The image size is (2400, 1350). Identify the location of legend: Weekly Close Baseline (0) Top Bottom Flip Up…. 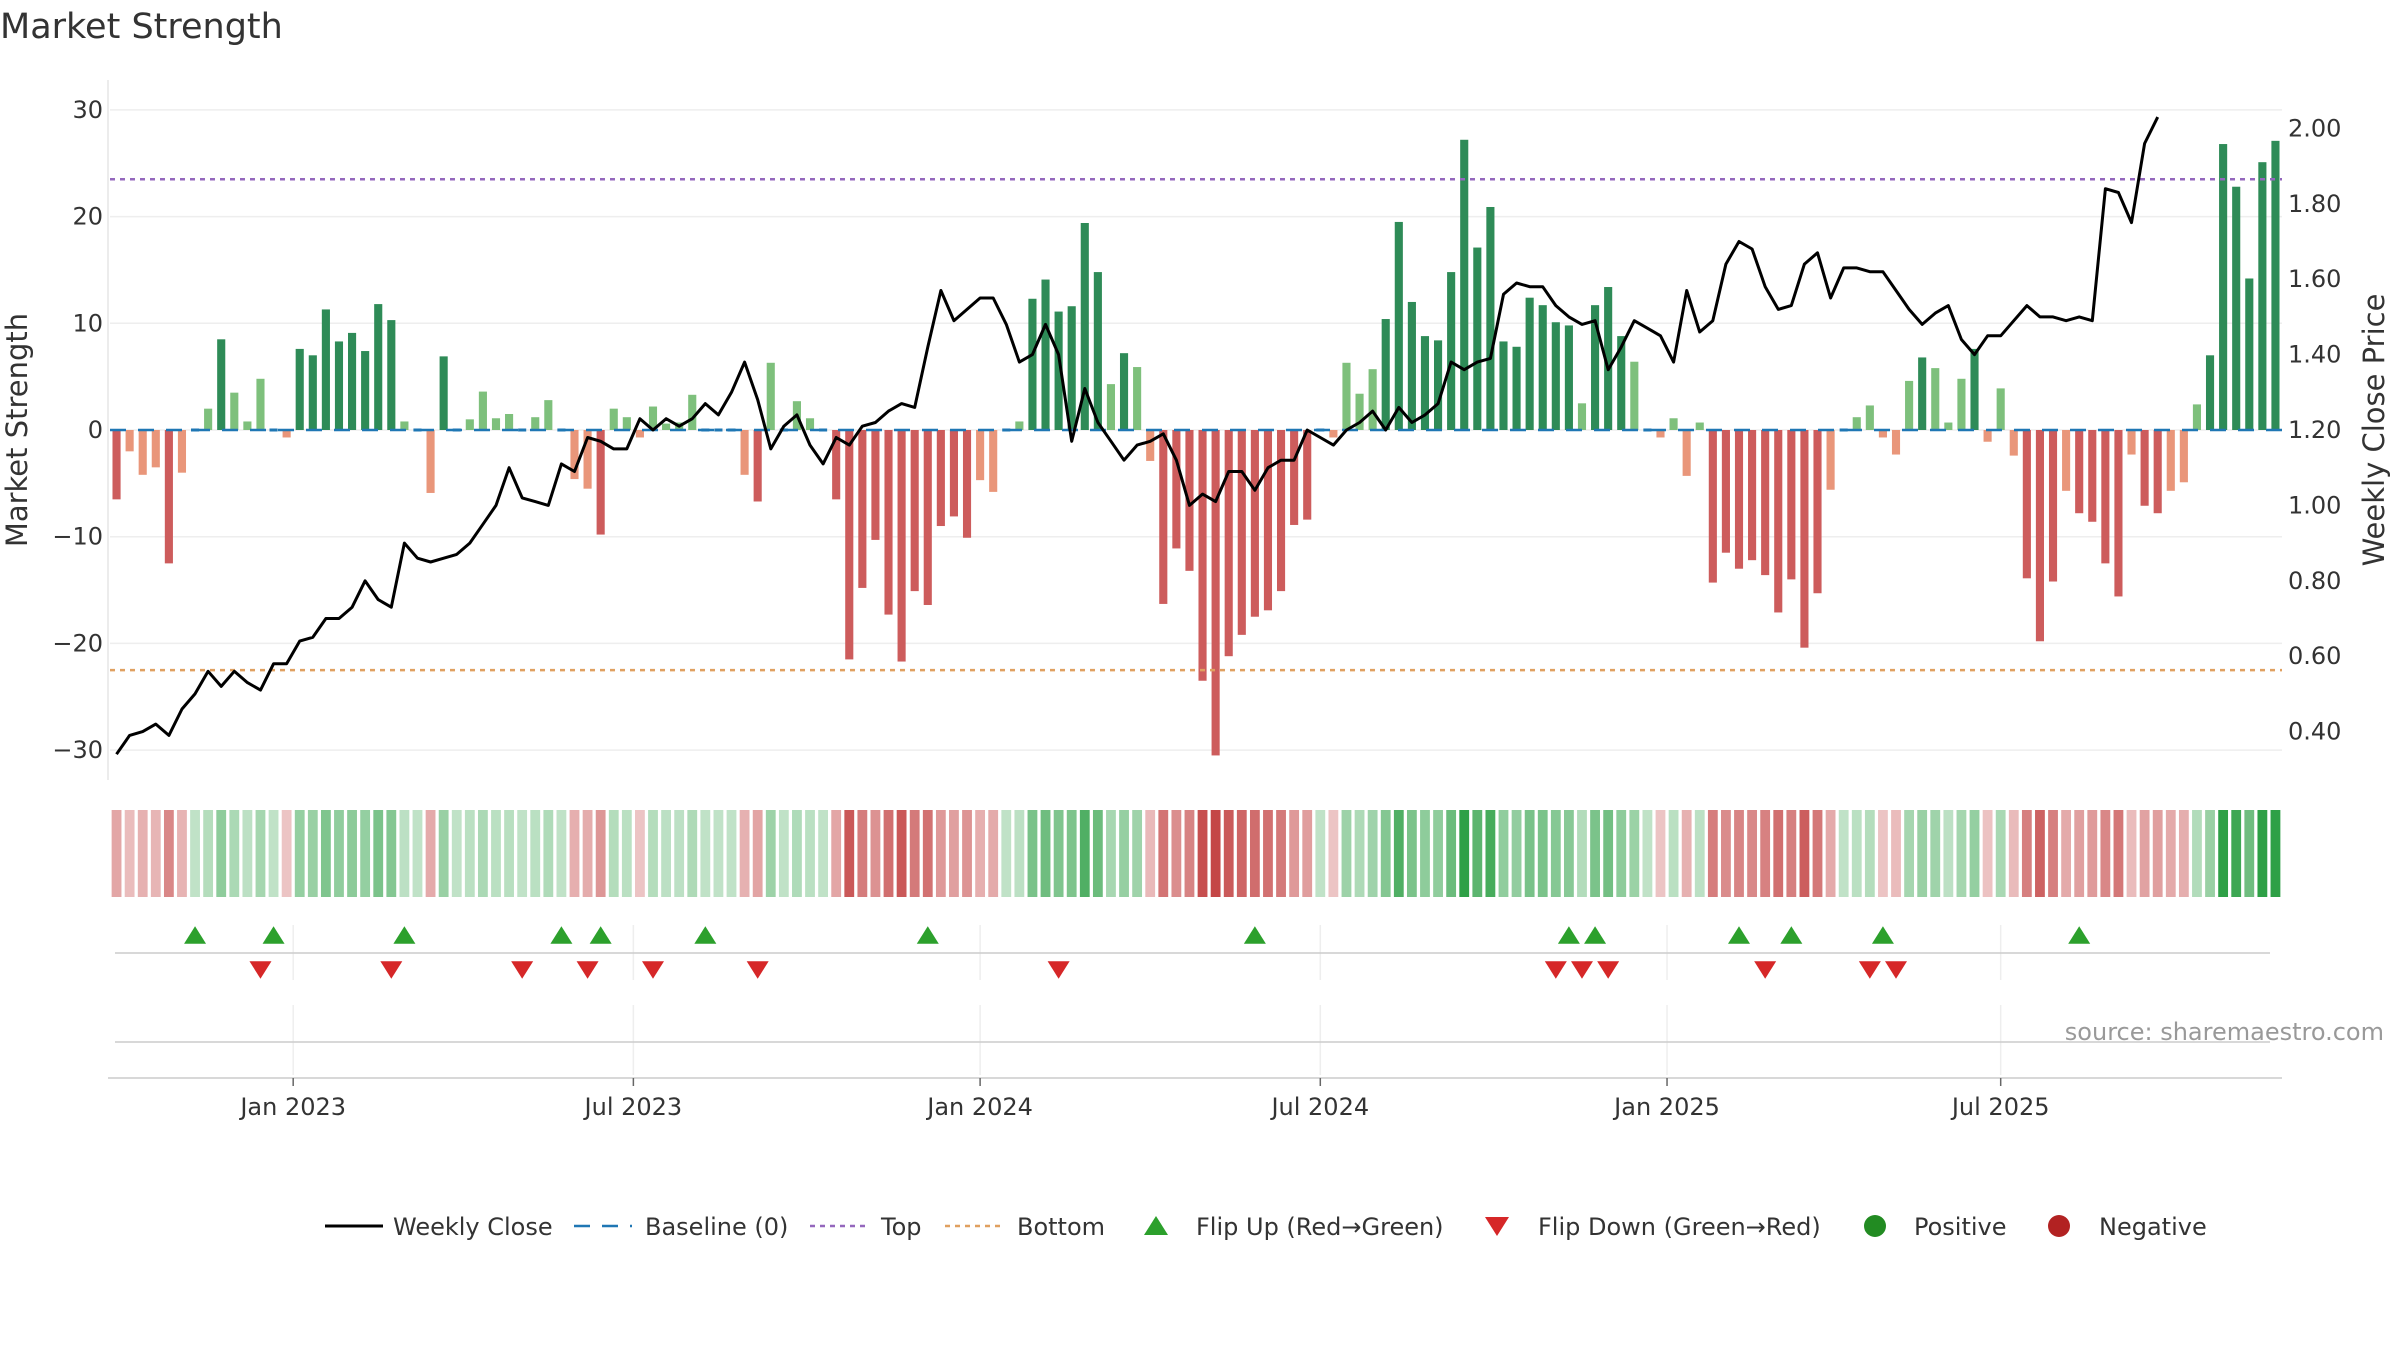
(1266, 1227).